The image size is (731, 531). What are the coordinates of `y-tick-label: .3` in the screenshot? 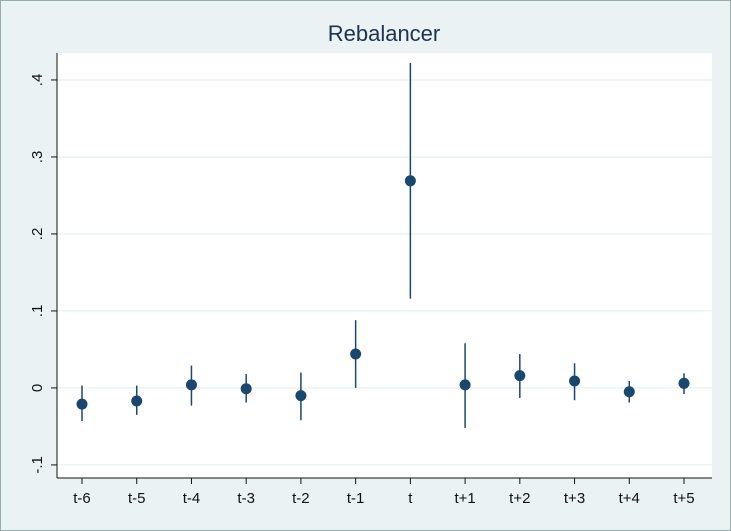 It's located at (37, 157).